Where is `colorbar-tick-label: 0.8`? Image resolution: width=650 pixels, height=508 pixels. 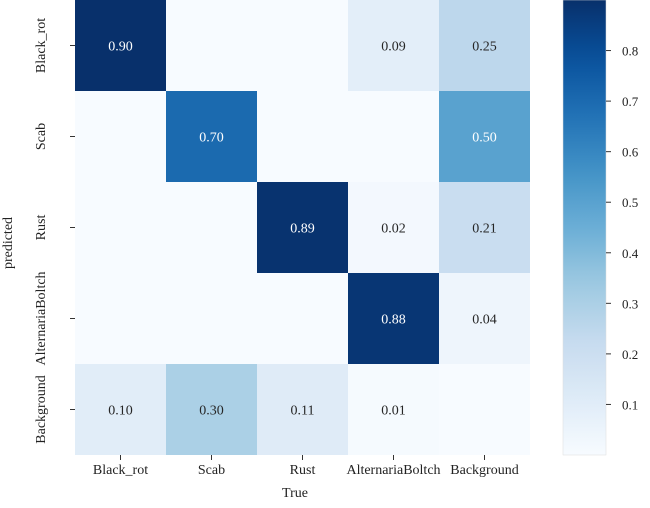 colorbar-tick-label: 0.8 is located at coordinates (630, 51).